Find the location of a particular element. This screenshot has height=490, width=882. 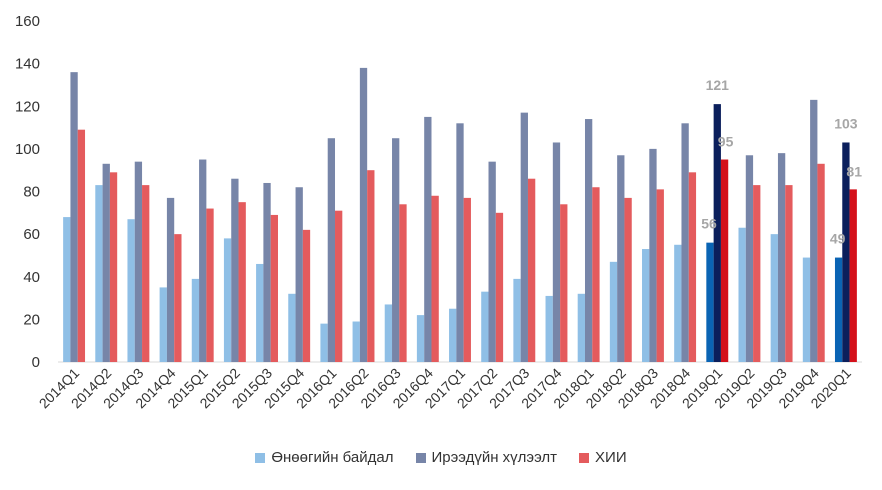

bar-2020Q1-s1 is located at coordinates (846, 252).